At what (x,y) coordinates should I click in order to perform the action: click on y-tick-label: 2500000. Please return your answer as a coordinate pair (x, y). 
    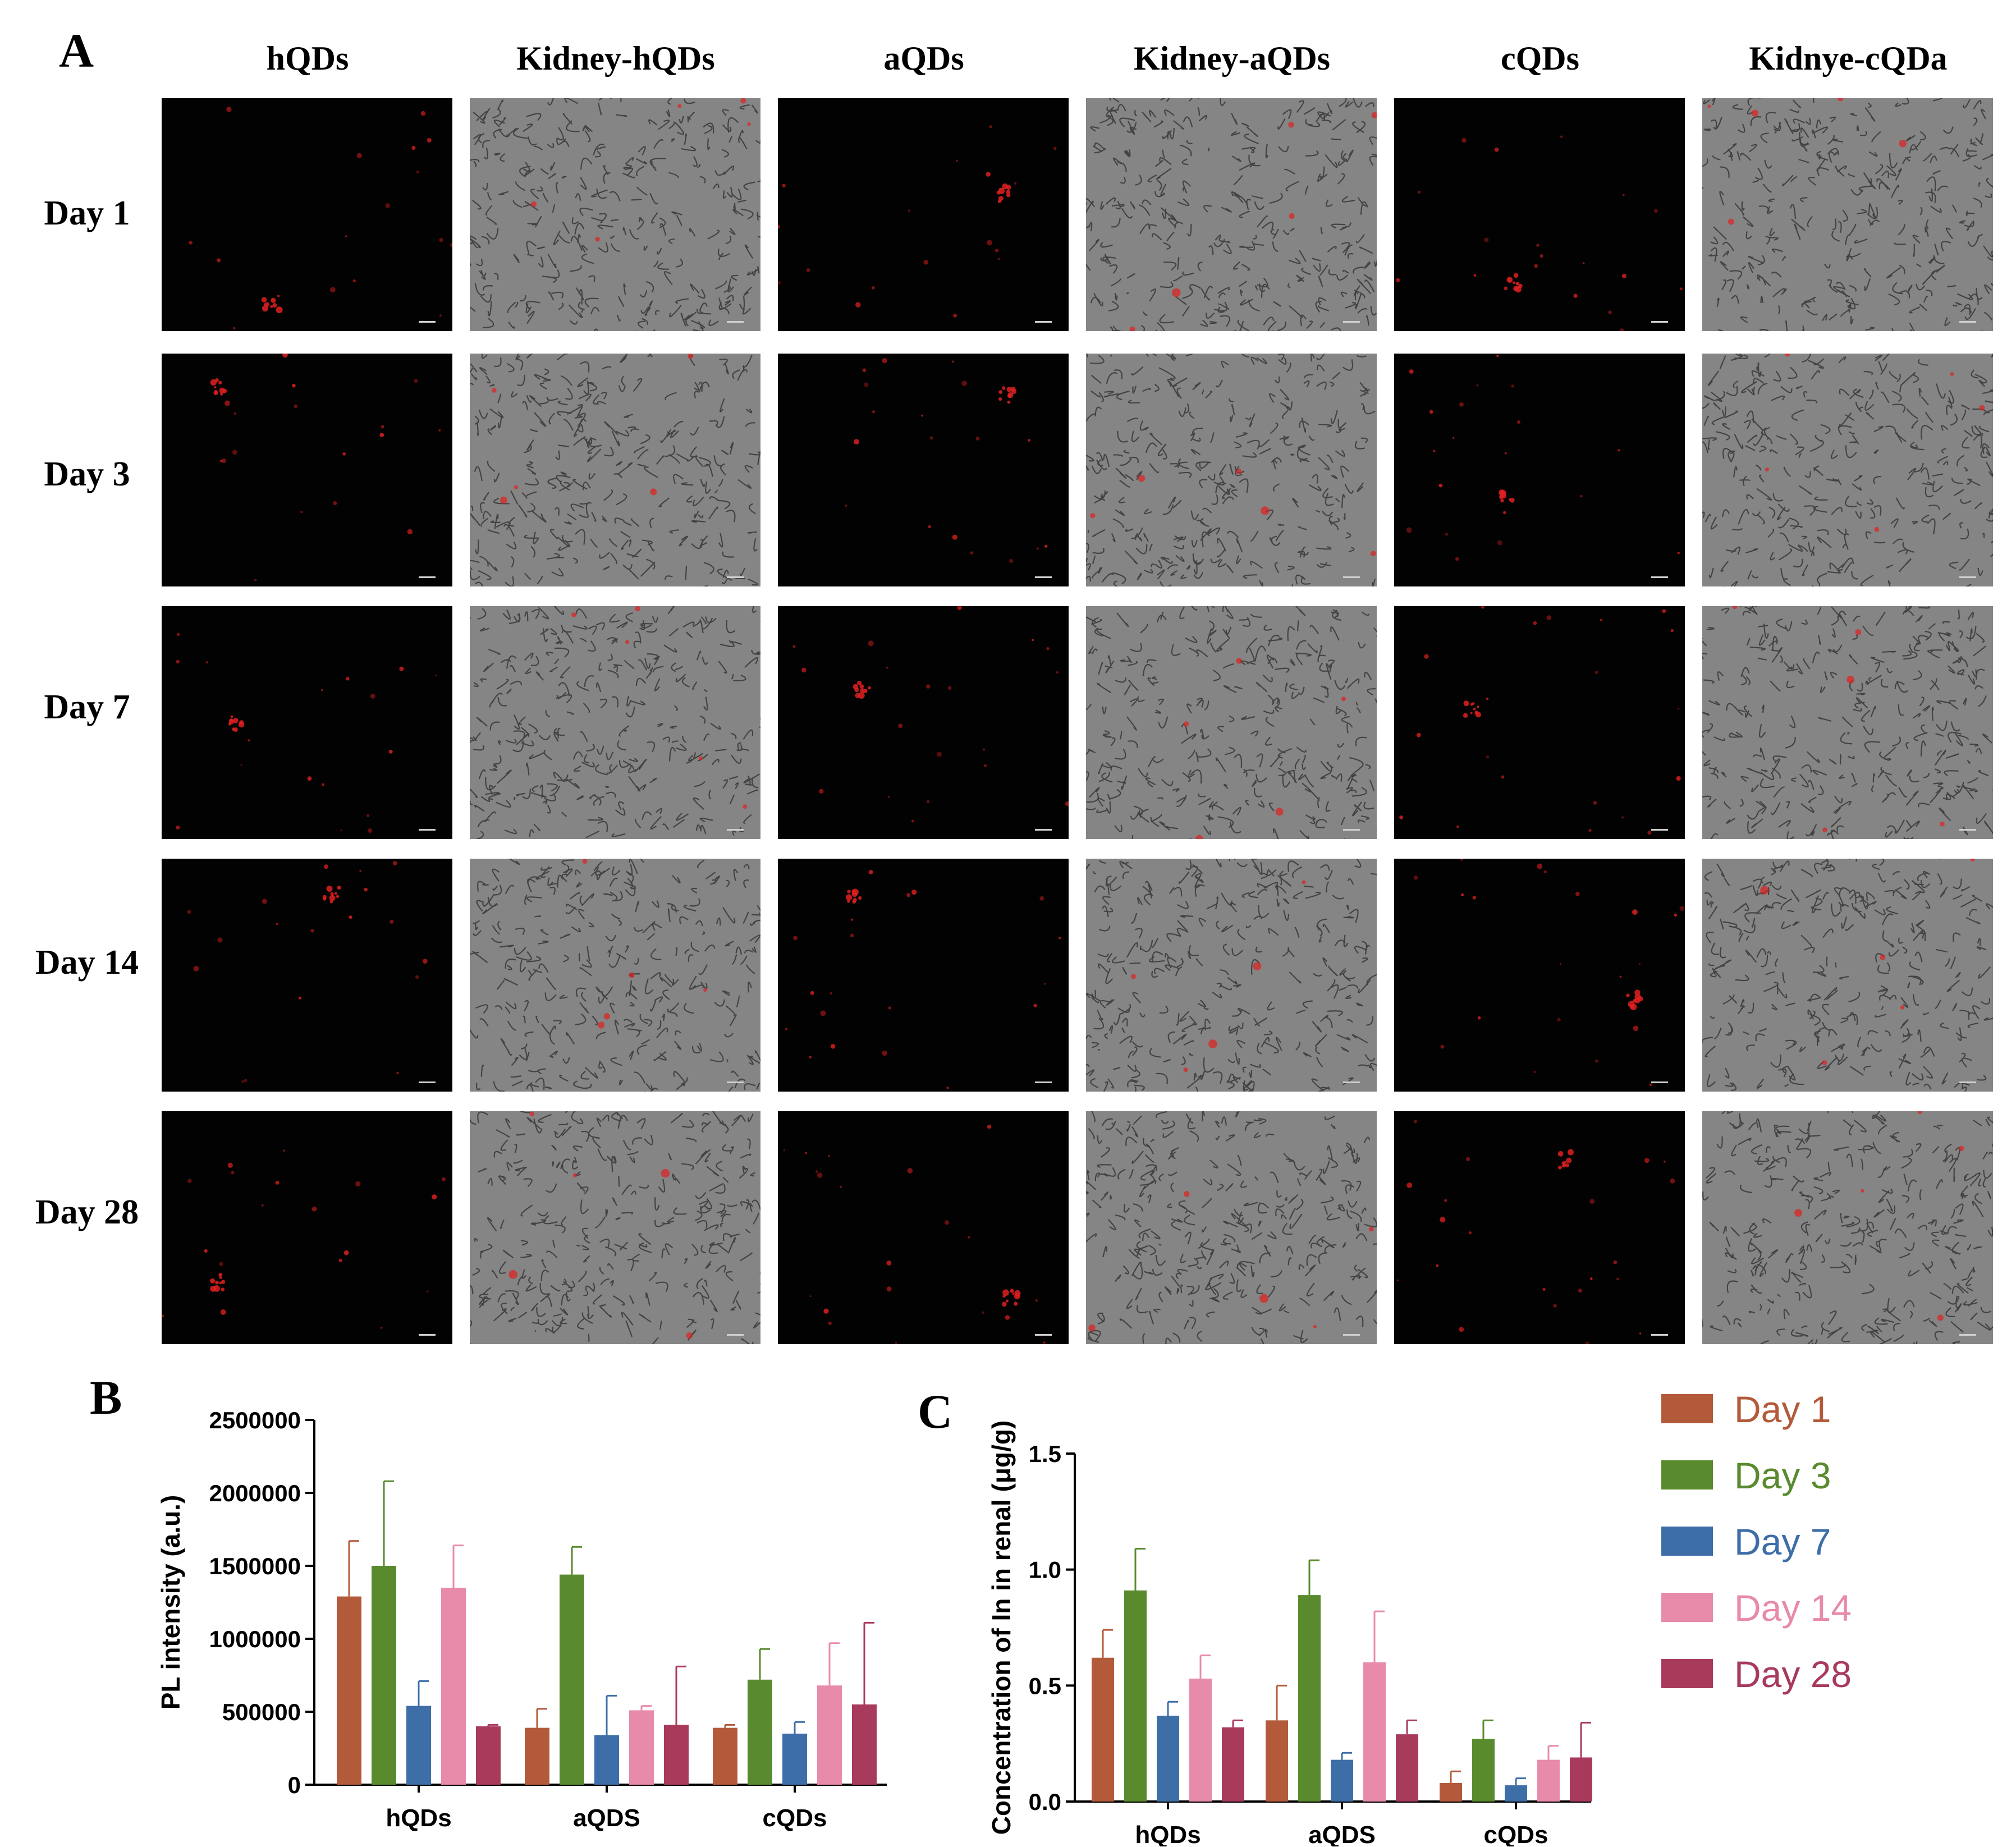
    Looking at the image, I should click on (255, 1420).